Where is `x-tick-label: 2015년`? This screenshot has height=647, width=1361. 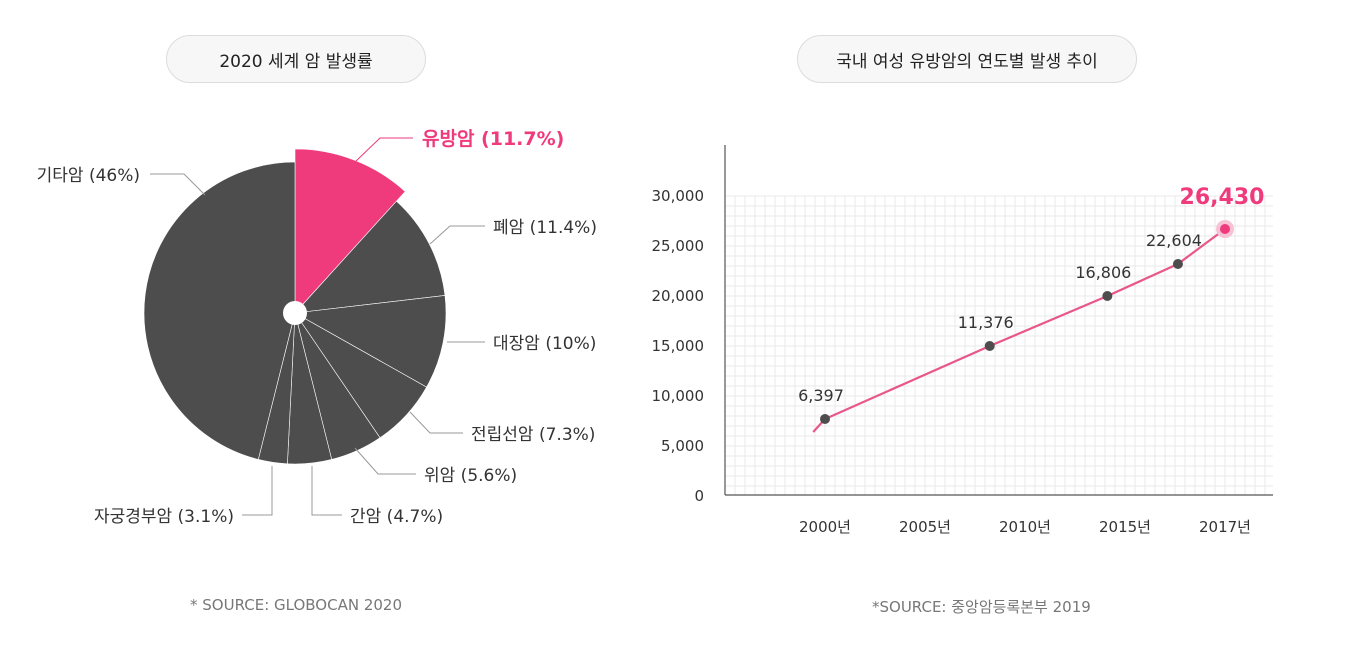 x-tick-label: 2015년 is located at coordinates (1125, 527).